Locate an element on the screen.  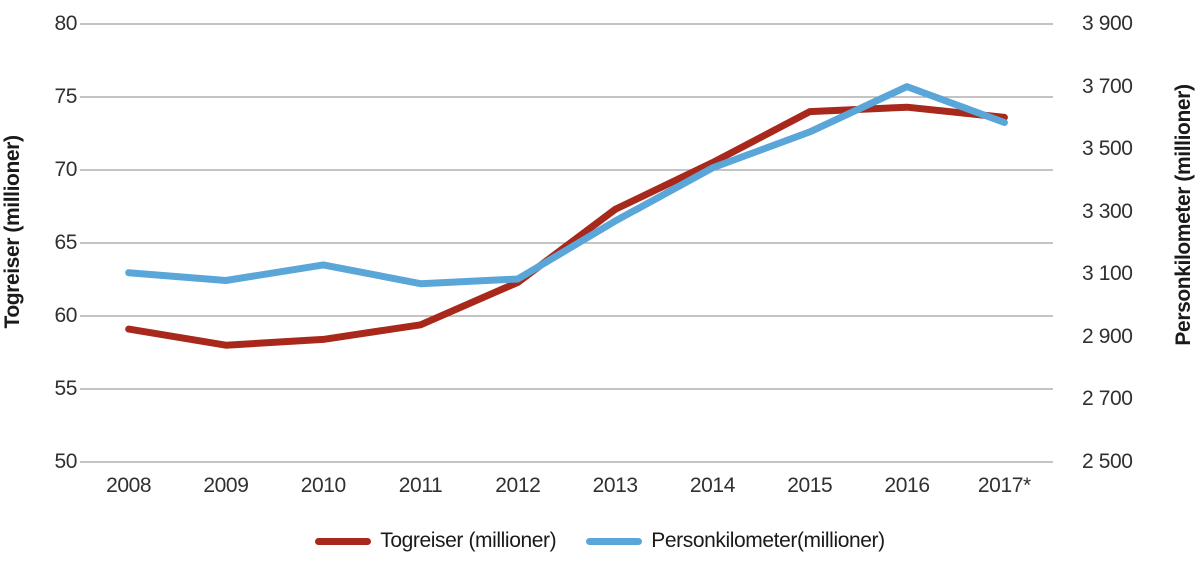
y-axis-left-tick: 80 is located at coordinates (65, 23).